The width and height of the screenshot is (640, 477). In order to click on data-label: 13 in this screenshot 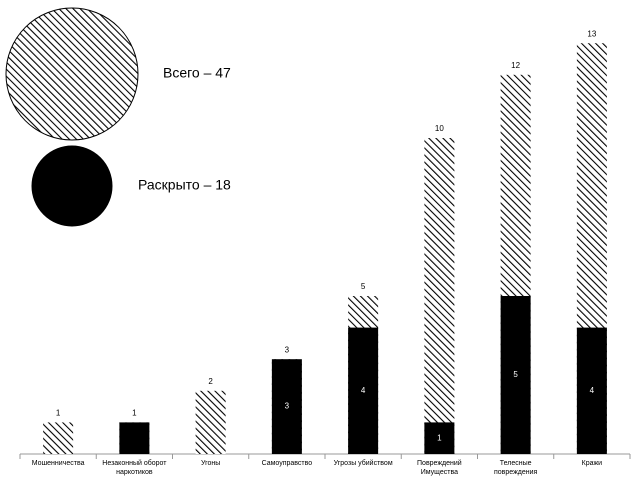, I will do `click(591, 33)`.